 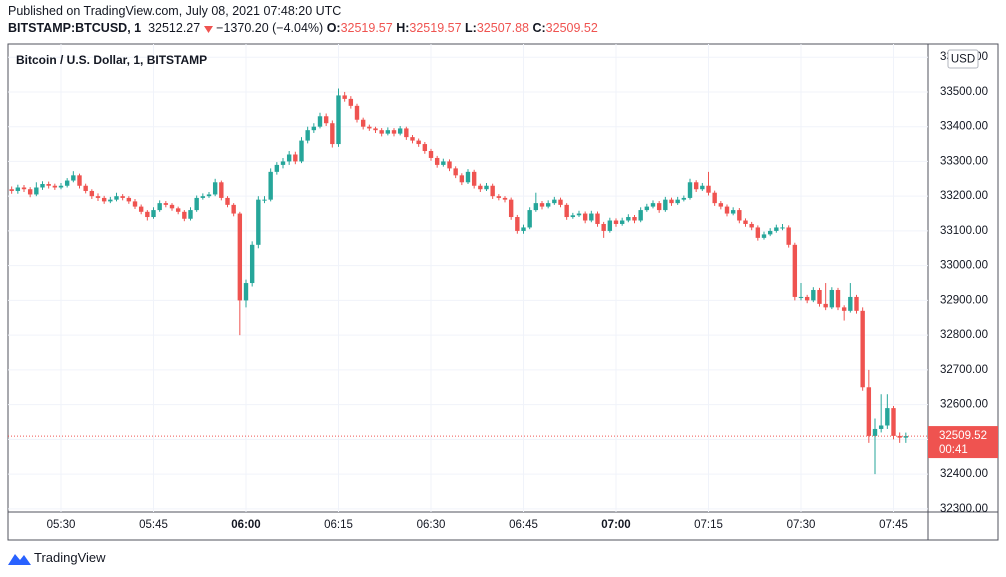 What do you see at coordinates (964, 161) in the screenshot?
I see `y-tick-label: 33300.00` at bounding box center [964, 161].